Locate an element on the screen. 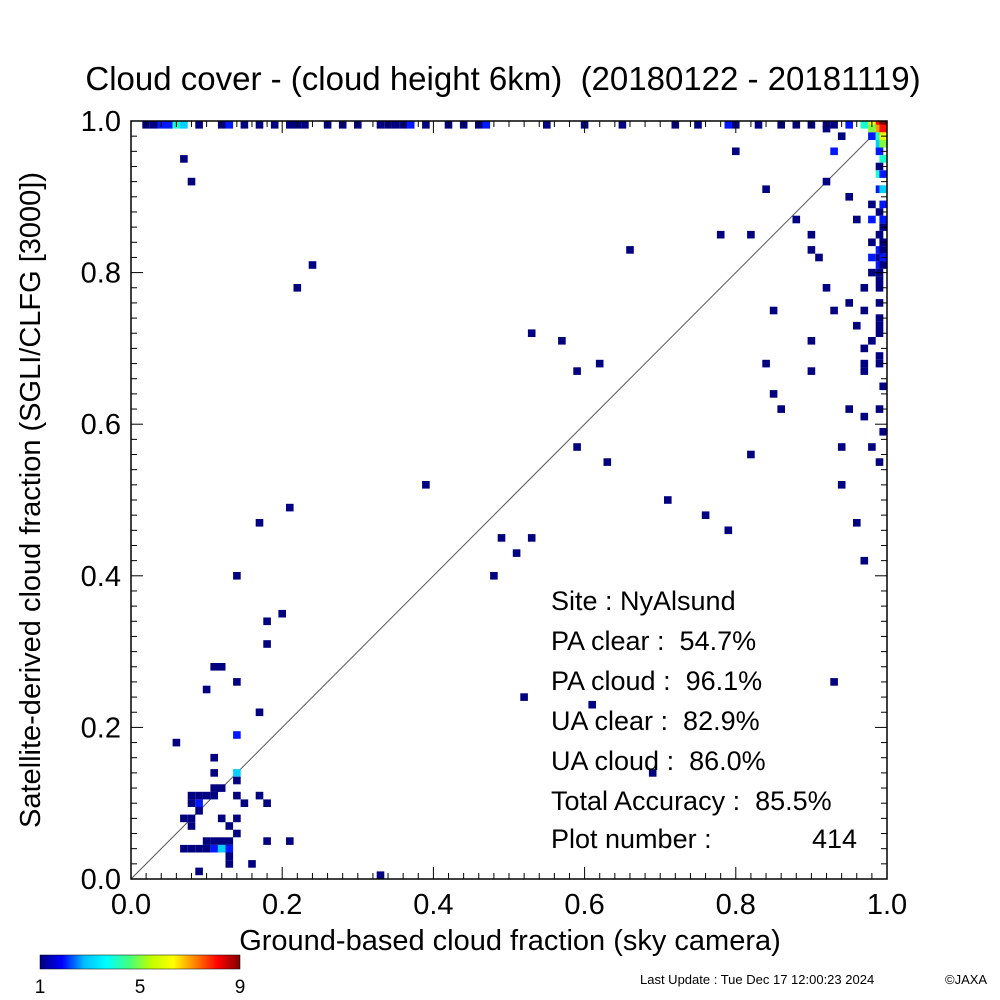 Image resolution: width=1000 pixels, height=1000 pixels. pa-clear-label: PA clear : 54.7% is located at coordinates (653, 641).